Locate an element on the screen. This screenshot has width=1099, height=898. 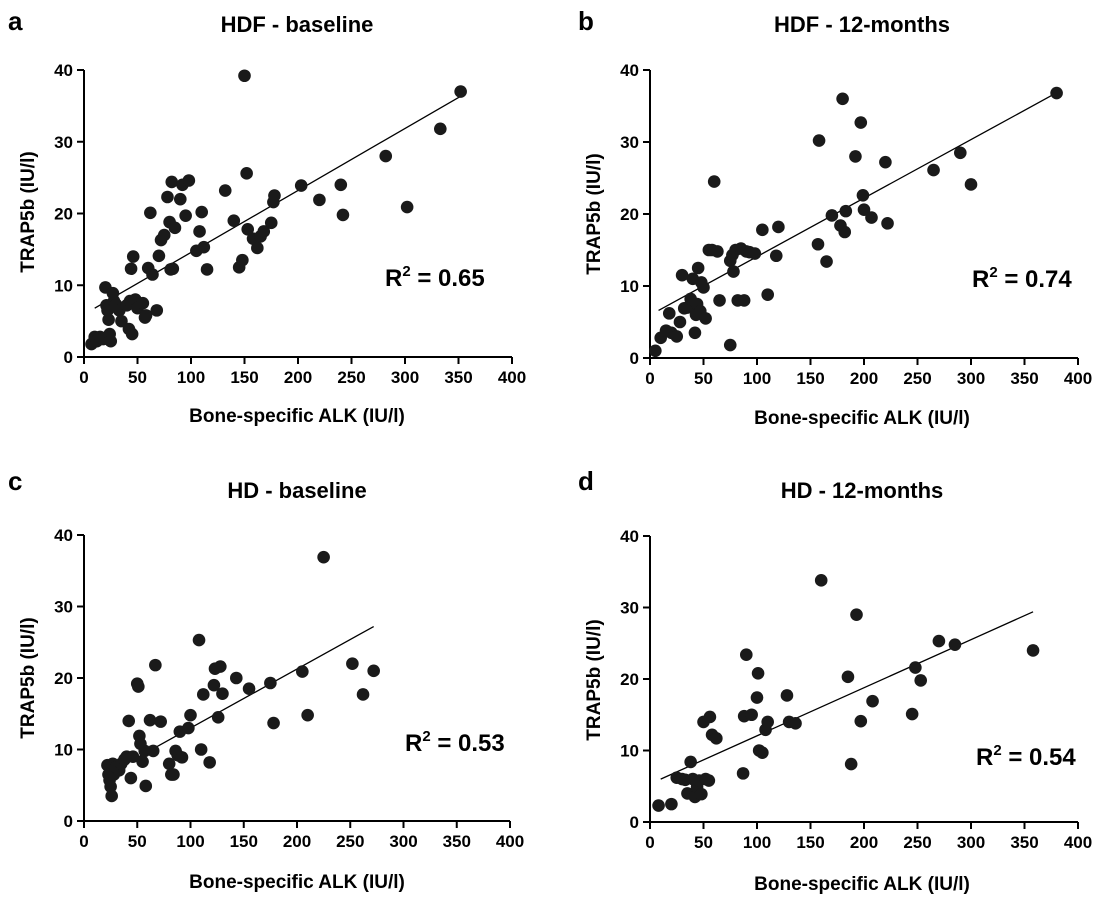
y-axis-label-c: TRAP5b (IU/l) is located at coordinates (28, 677).